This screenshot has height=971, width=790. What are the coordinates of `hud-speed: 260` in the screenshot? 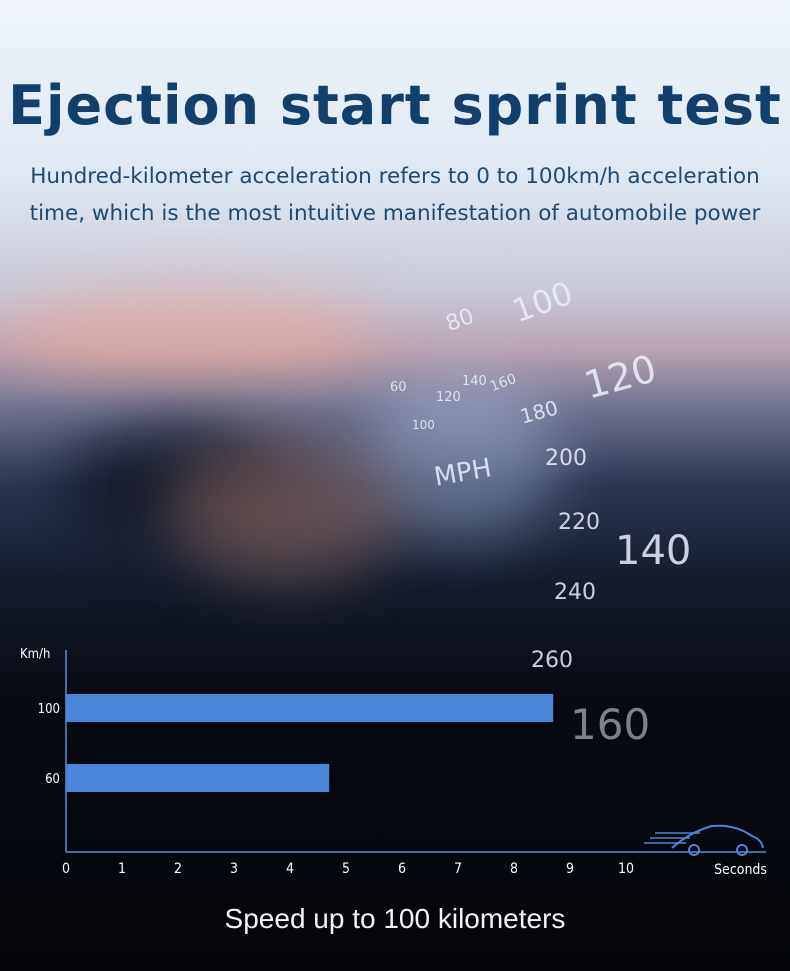 It's located at (552, 660).